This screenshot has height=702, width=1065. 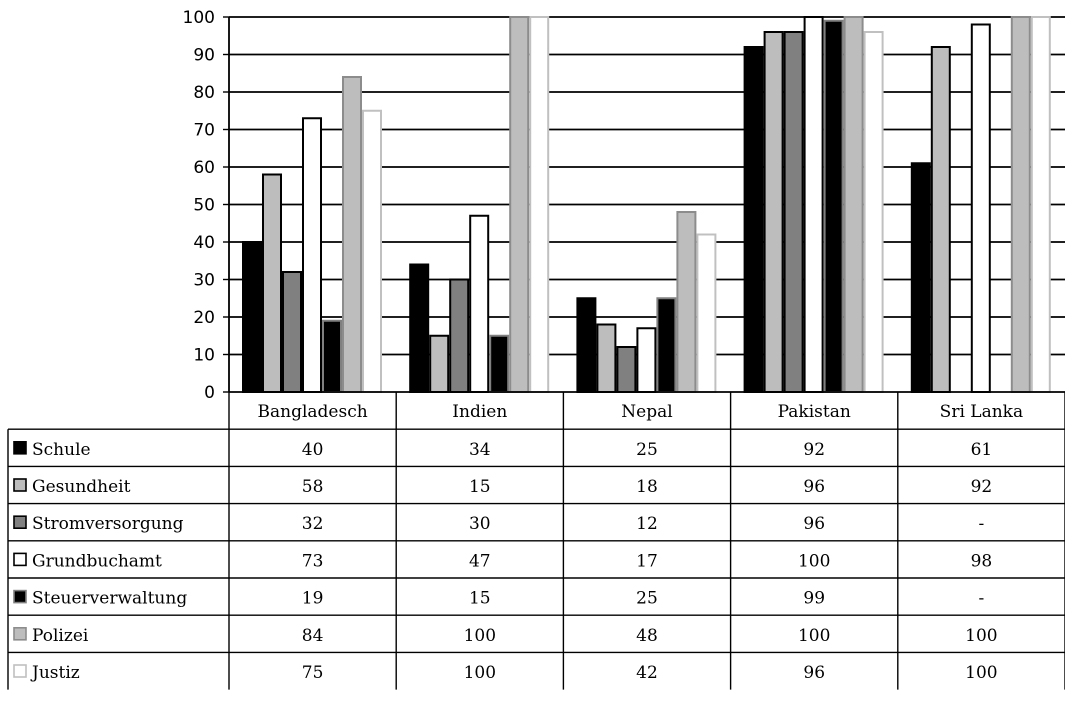 I want to click on data-label: 17, so click(x=647, y=561).